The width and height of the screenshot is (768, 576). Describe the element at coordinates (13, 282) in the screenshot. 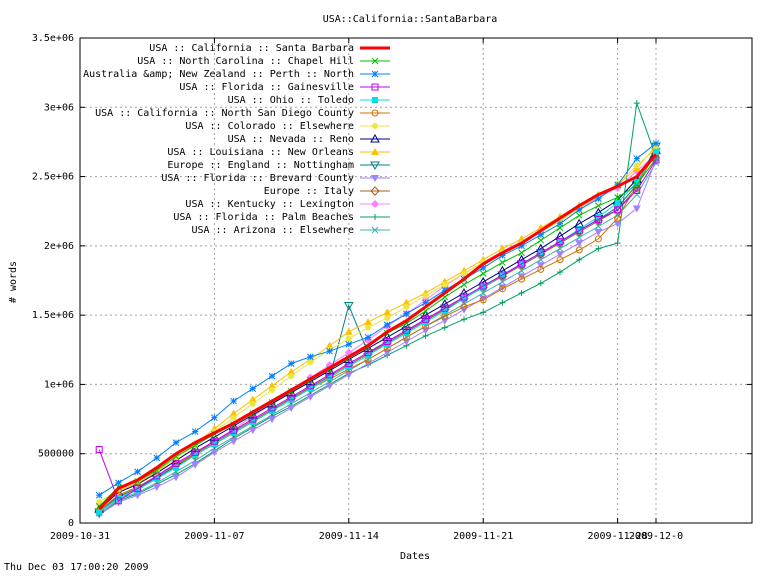

I see `y-axis-label: # words` at that location.